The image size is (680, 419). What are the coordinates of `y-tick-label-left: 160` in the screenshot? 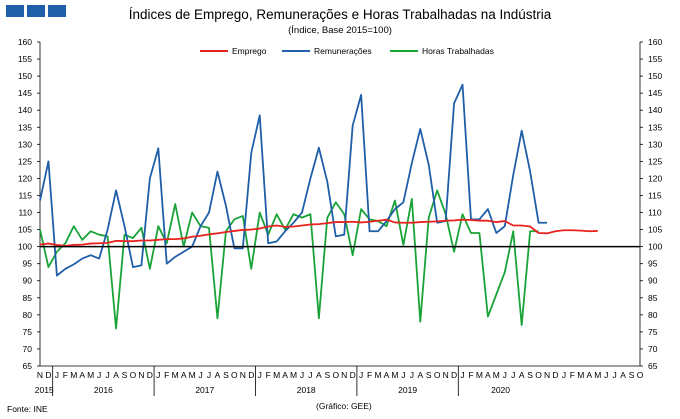 It's located at (25, 42).